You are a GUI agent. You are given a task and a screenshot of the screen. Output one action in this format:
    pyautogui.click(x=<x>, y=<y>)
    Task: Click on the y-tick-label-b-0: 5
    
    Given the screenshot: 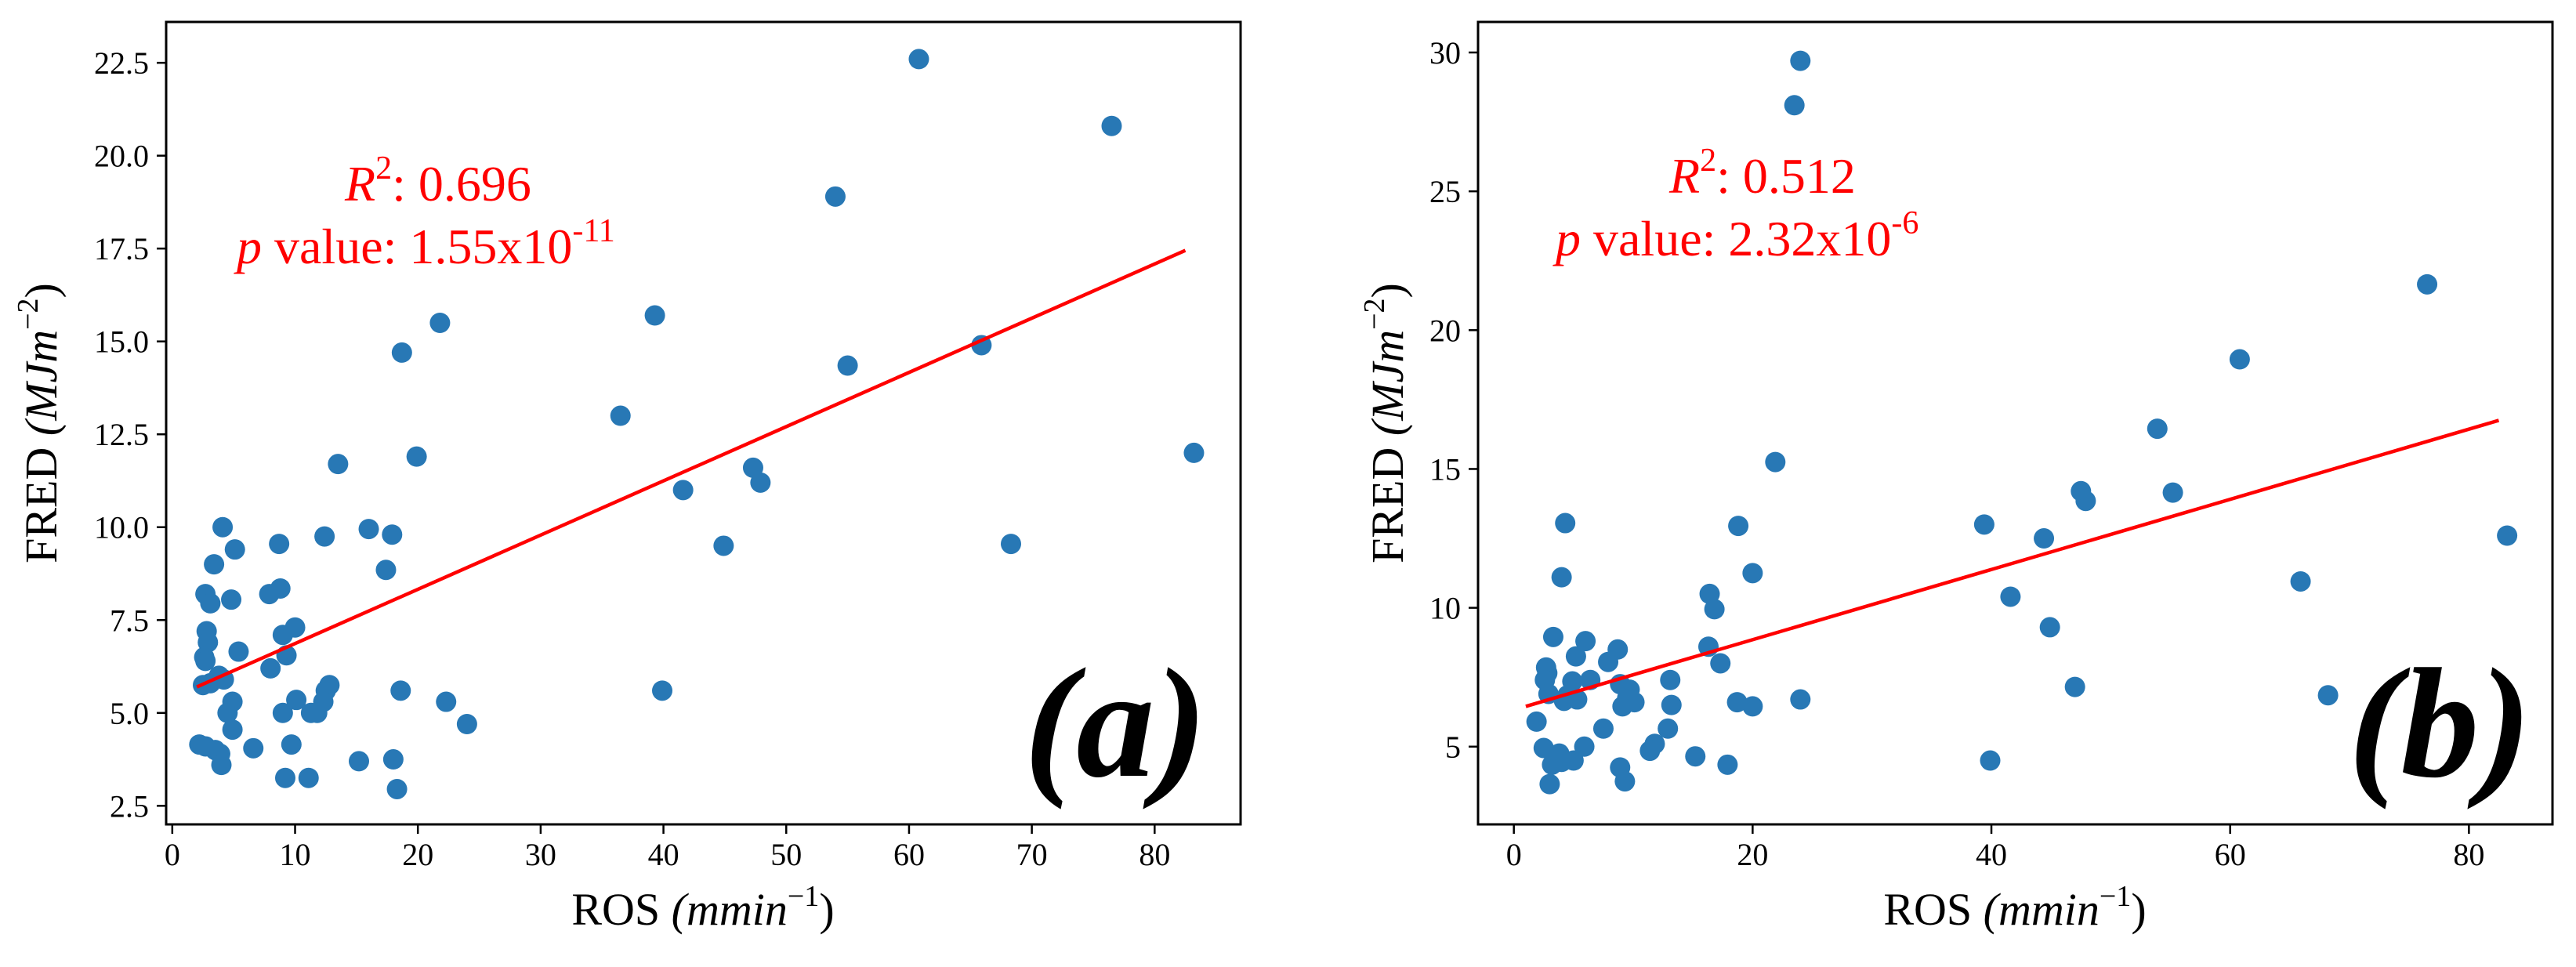 What is the action you would take?
    pyautogui.click(x=1453, y=747)
    